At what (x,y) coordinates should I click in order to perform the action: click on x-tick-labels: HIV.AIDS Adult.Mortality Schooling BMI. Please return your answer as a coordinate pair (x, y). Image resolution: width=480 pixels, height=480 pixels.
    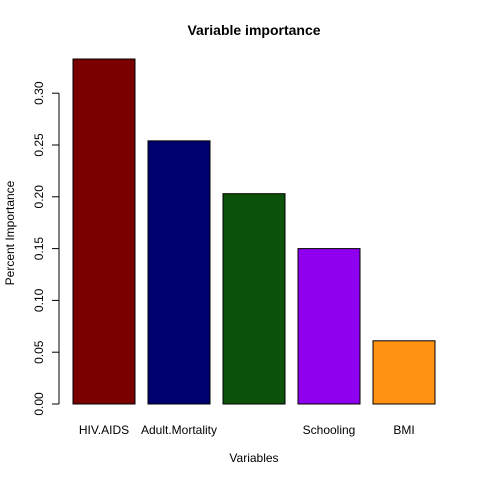
    Looking at the image, I should click on (247, 430).